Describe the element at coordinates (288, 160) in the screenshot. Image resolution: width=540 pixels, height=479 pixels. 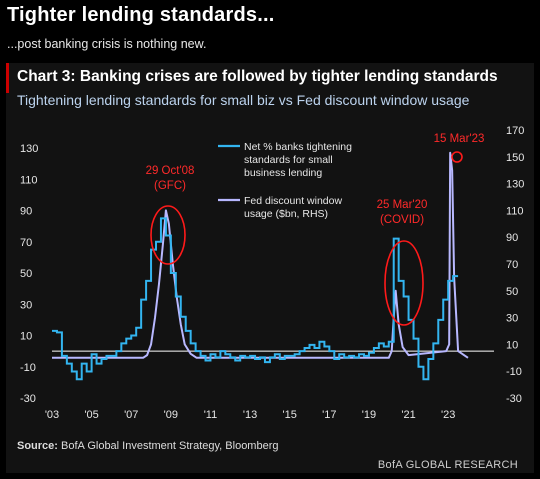
I see `legend-label-lending: standards for small` at that location.